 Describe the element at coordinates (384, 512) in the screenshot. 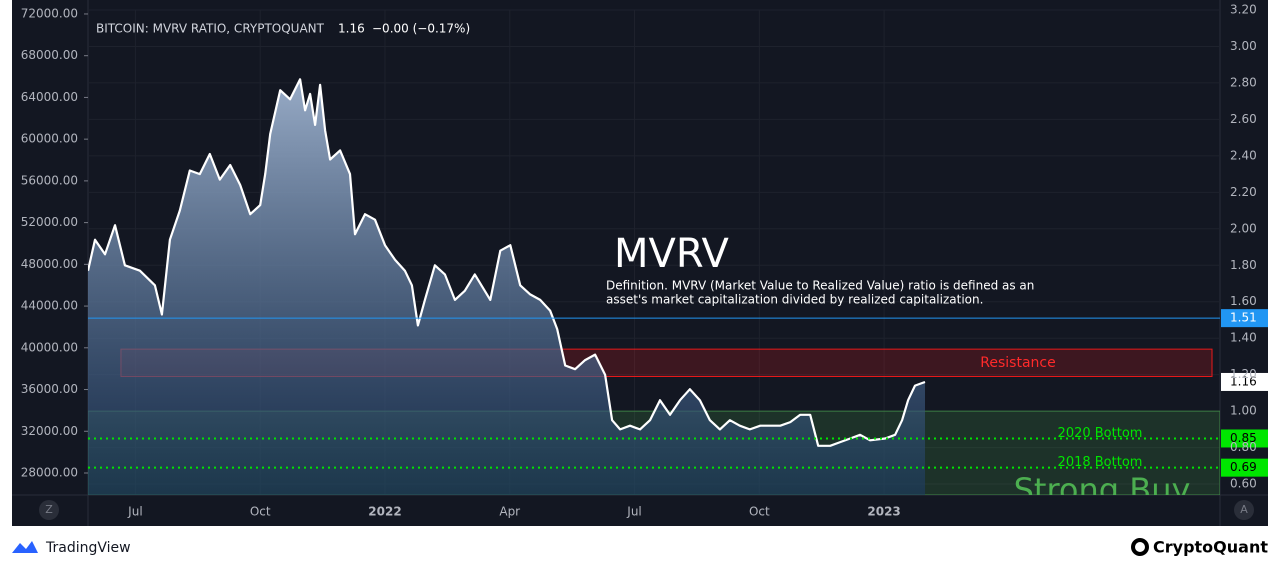

I see `x-tick-label: 2022` at that location.